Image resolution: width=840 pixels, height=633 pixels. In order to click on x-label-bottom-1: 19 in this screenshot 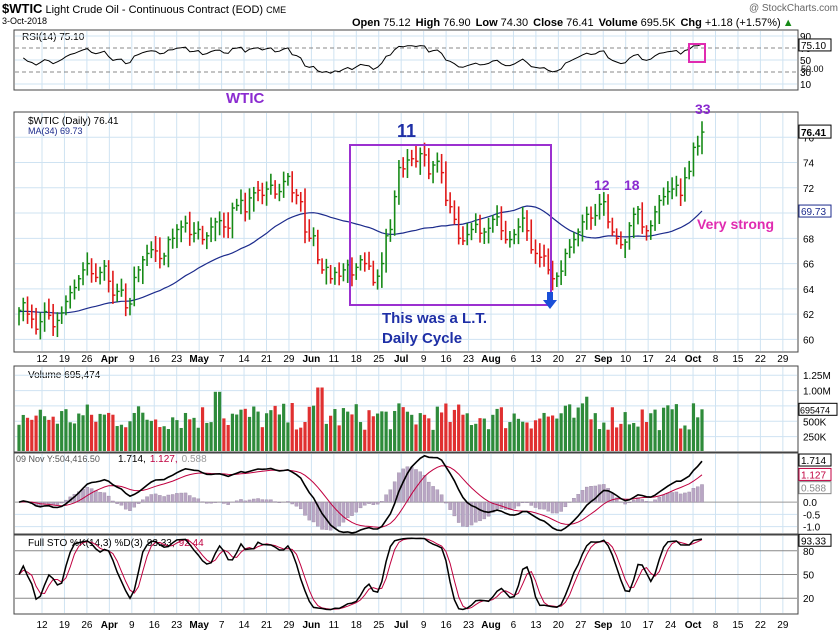, I will do `click(65, 625)`.